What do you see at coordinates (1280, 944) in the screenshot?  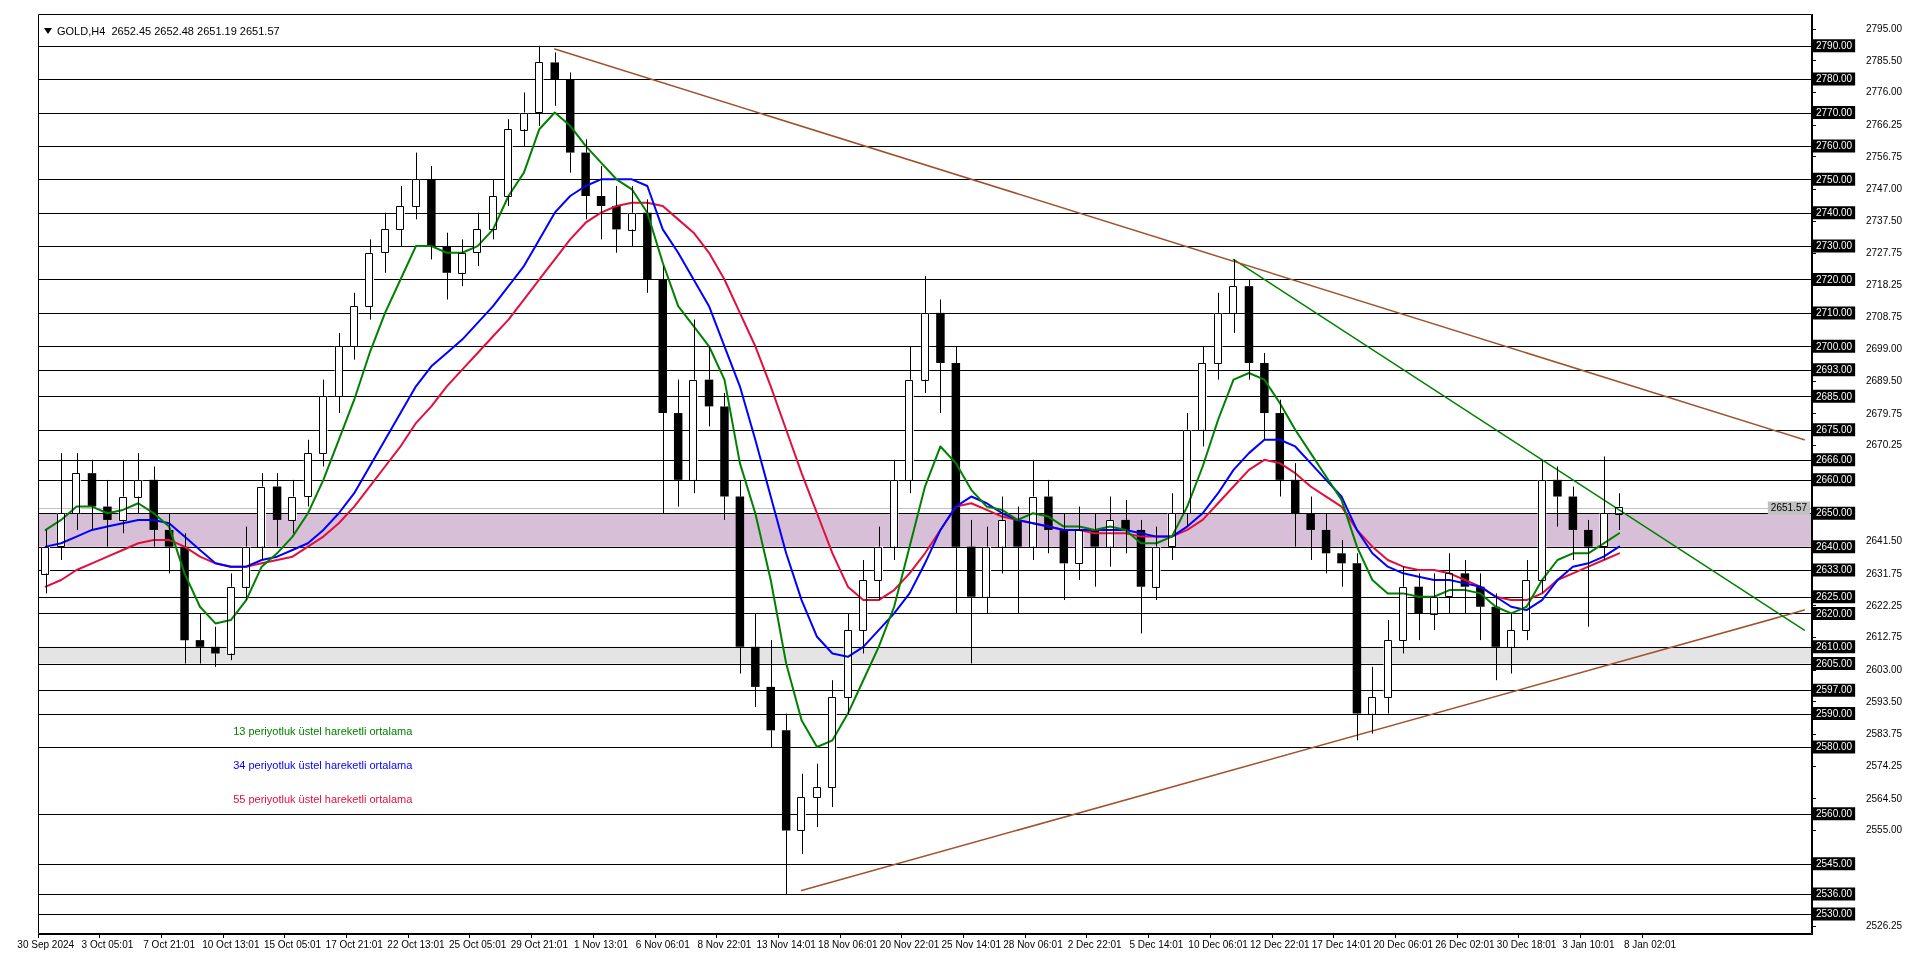 I see `x-tick-label: 12 Dec 22:01` at bounding box center [1280, 944].